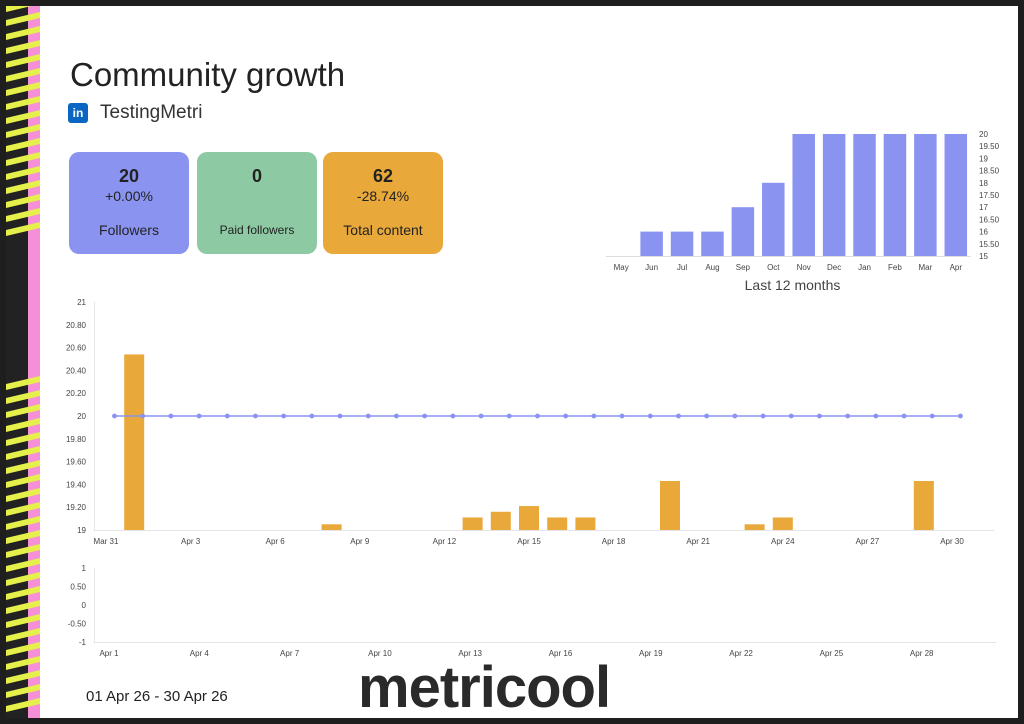 Image resolution: width=1024 pixels, height=724 pixels. What do you see at coordinates (84, 568) in the screenshot?
I see `y-tick-label: 1` at bounding box center [84, 568].